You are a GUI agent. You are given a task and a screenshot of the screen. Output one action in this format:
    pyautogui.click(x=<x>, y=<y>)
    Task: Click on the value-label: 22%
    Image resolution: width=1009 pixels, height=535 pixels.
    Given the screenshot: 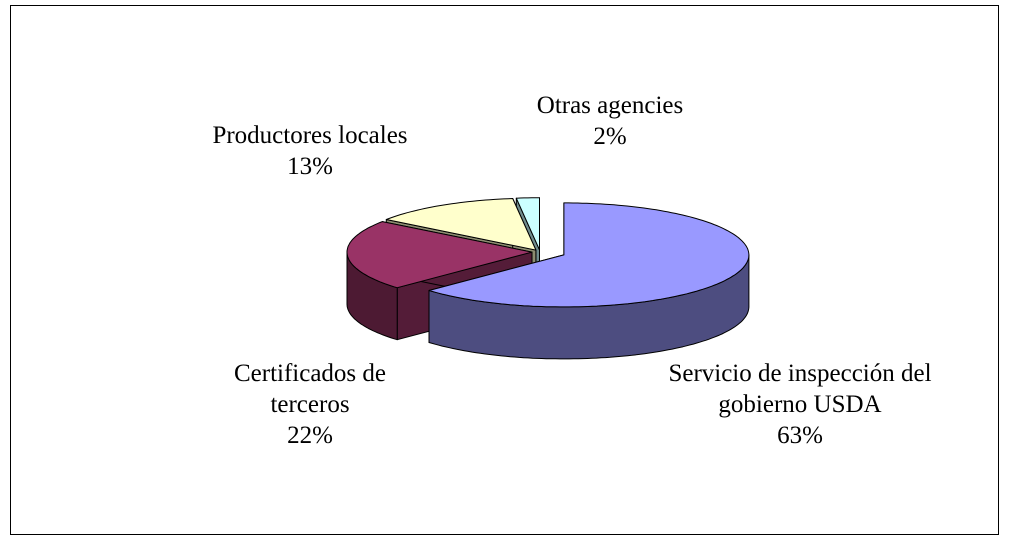 What is the action you would take?
    pyautogui.click(x=310, y=435)
    